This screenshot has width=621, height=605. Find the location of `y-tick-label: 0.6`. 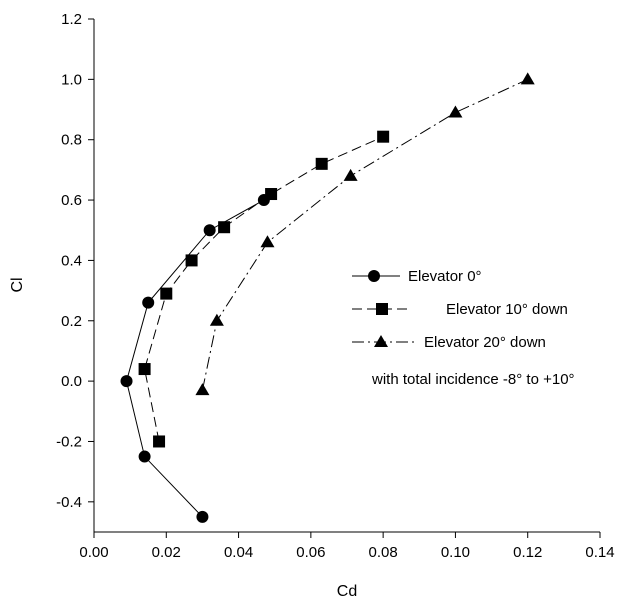

y-tick-label: 0.6 is located at coordinates (71, 200).